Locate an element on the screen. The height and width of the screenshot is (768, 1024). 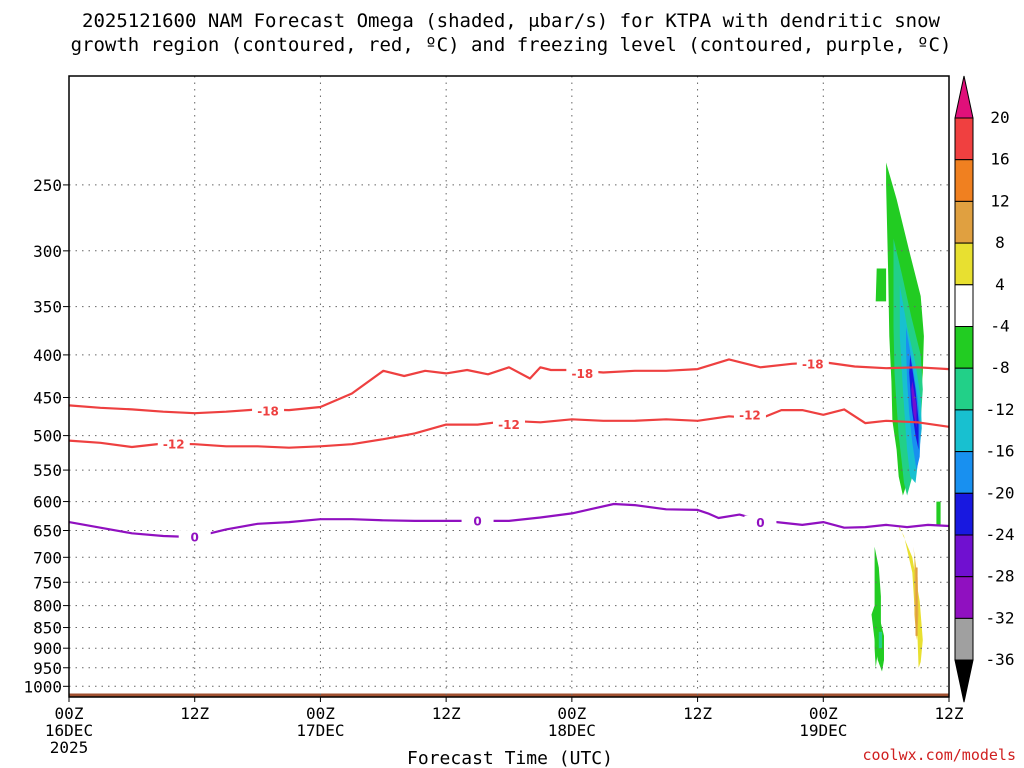
y-tick-label: 650 is located at coordinates (47, 531).